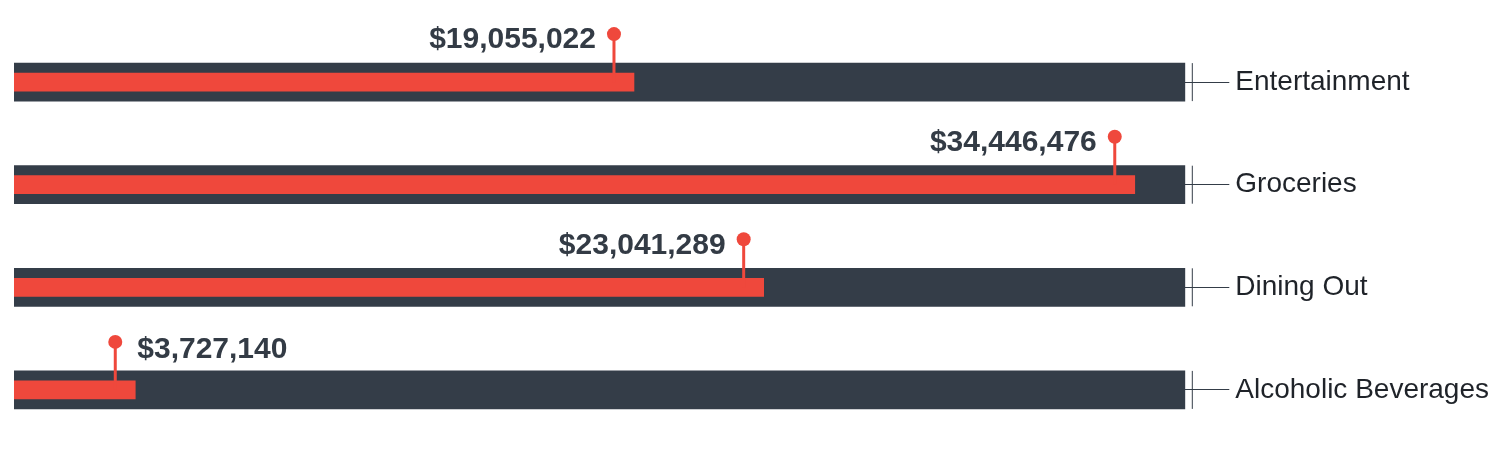  What do you see at coordinates (1013, 140) in the screenshot?
I see `data-label: $34,446,476` at bounding box center [1013, 140].